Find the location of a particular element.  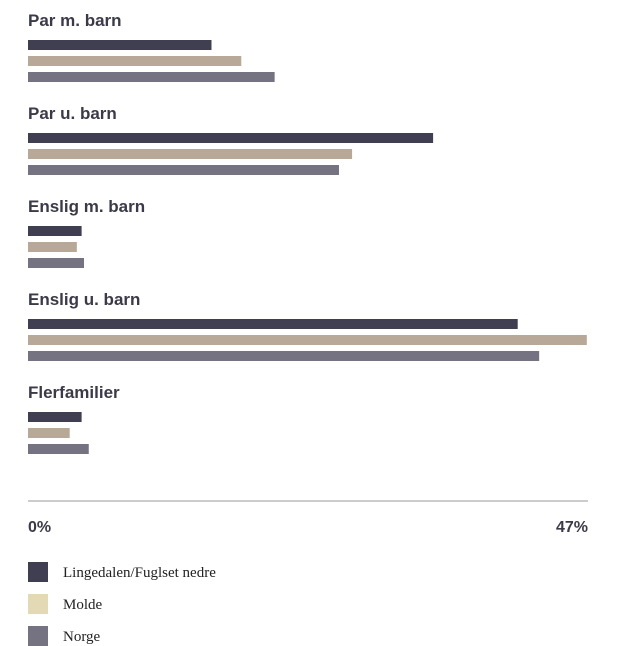

category-label: Par m. barn is located at coordinates (75, 20).